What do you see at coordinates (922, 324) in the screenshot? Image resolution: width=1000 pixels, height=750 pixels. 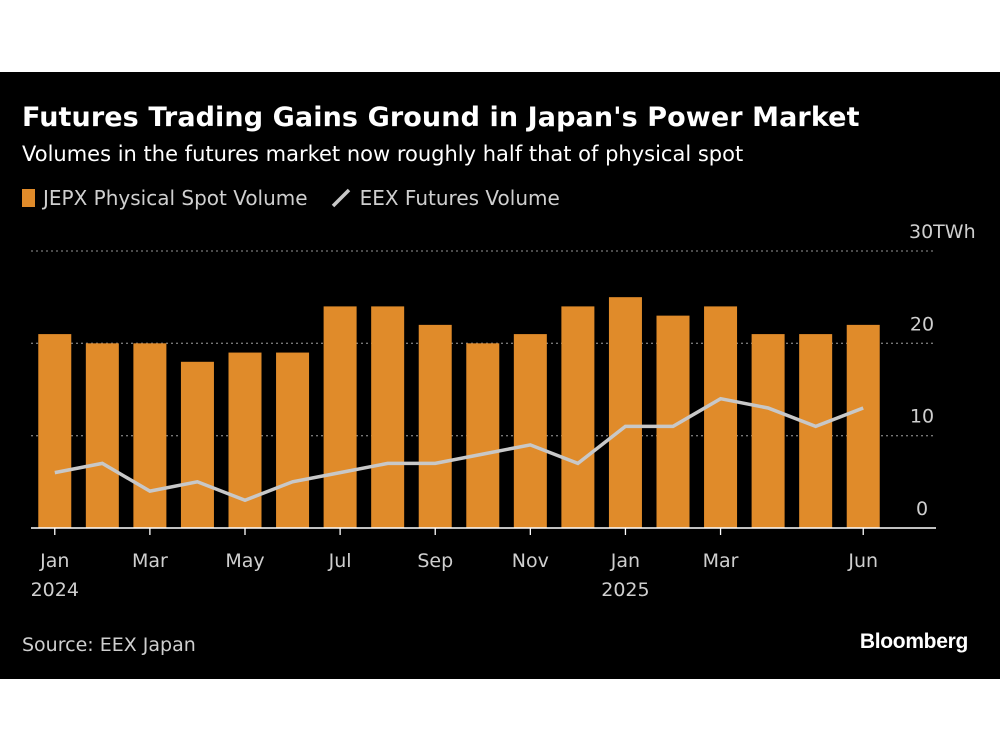 I see `y-tick-label: 20` at bounding box center [922, 324].